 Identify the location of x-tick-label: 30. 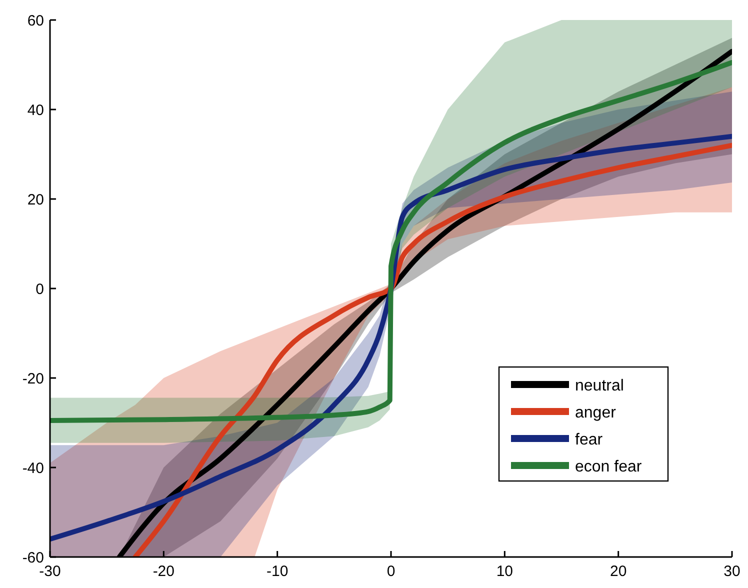
(732, 571).